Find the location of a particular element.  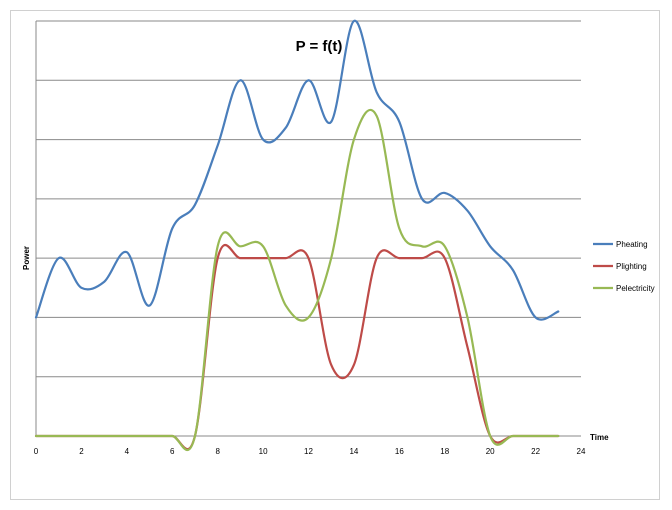

x-tick-label: 24 is located at coordinates (581, 451).